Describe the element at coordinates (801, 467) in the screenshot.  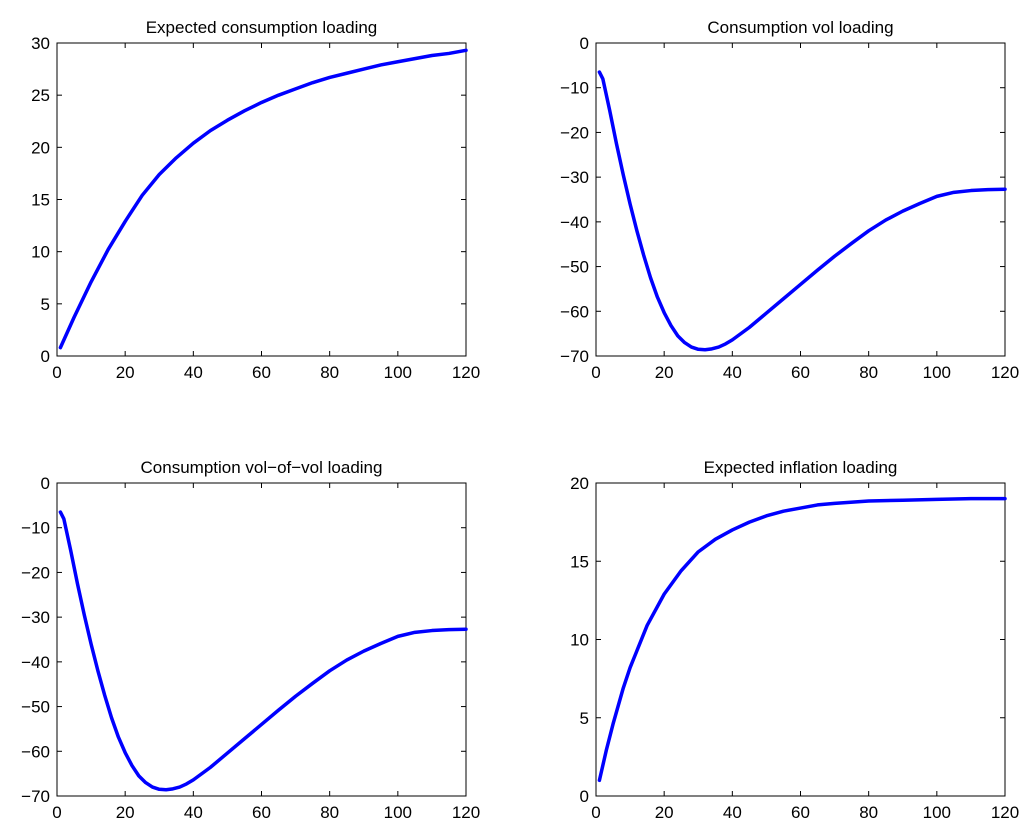
I see `chart-title: Expected inflation loading` at that location.